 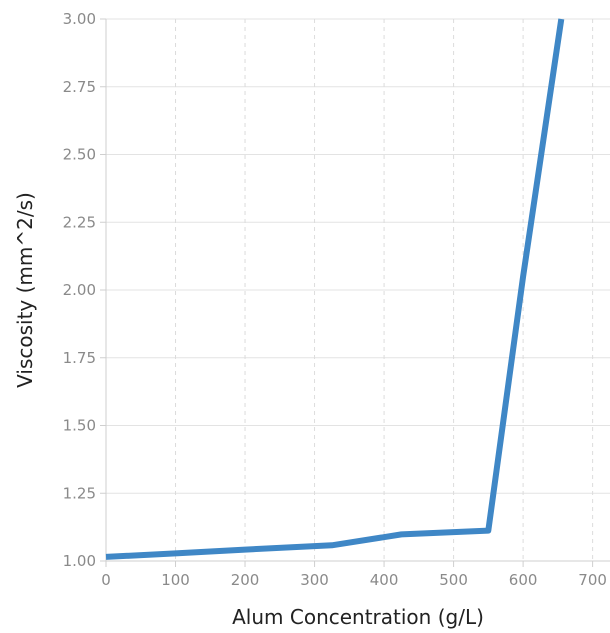 What do you see at coordinates (79, 87) in the screenshot?
I see `y-tick-label: 2.75` at bounding box center [79, 87].